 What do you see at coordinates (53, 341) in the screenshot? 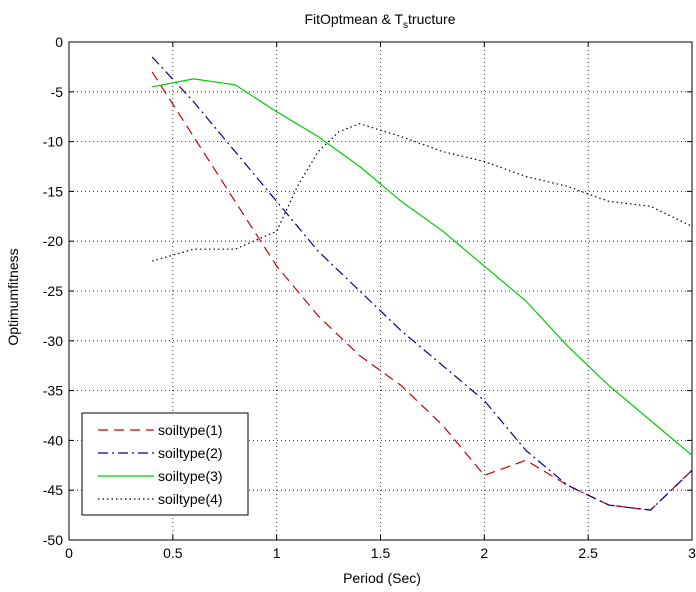
I see `y-tick-label: -30` at bounding box center [53, 341].